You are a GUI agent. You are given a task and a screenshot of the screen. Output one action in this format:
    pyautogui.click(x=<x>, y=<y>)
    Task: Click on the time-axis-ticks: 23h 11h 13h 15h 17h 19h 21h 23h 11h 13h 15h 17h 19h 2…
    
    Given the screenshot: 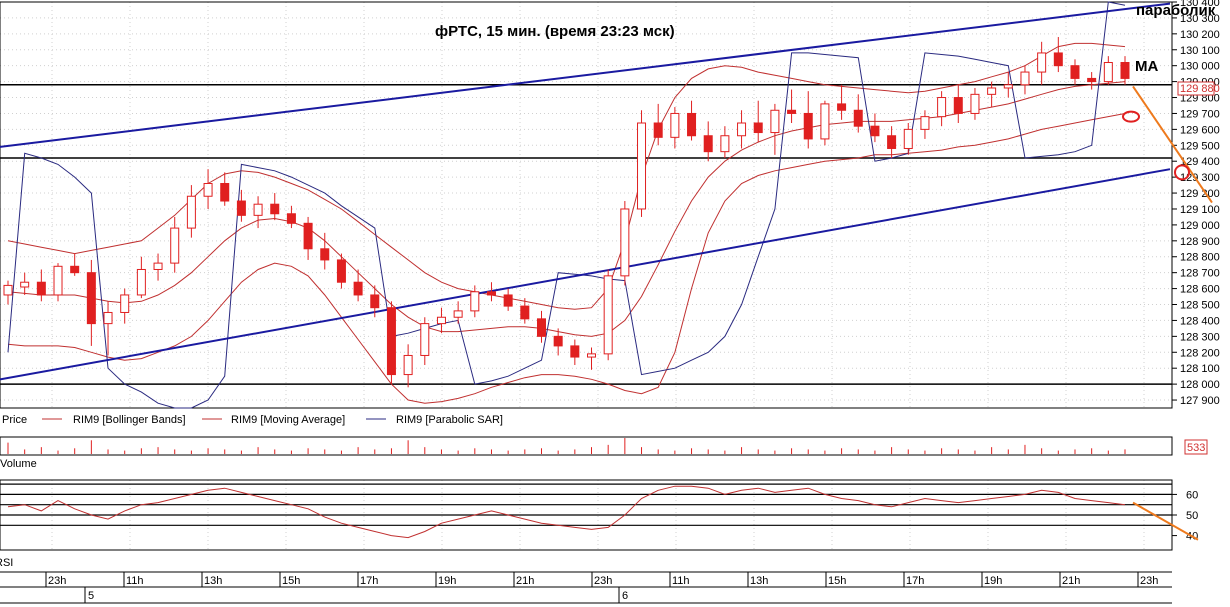 What is the action you would take?
    pyautogui.click(x=601, y=587)
    